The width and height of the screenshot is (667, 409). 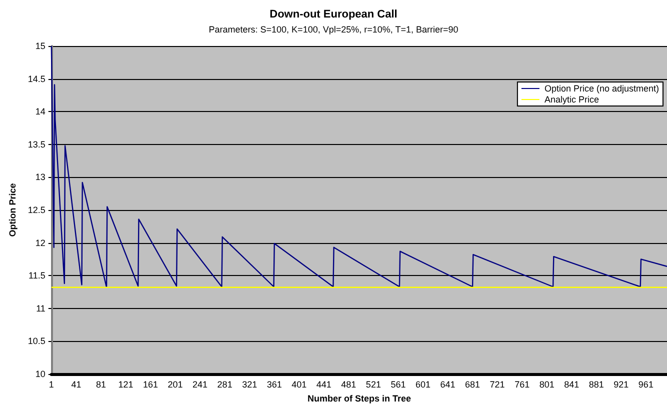 What do you see at coordinates (359, 398) in the screenshot?
I see `x-axis-title: Number of Steps in Tree` at bounding box center [359, 398].